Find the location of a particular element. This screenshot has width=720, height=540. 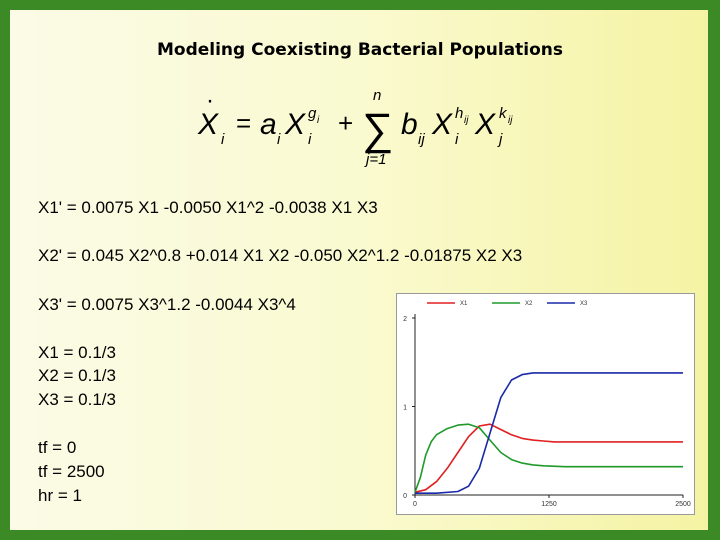

initial-x2: X2 = 0.1/3 is located at coordinates (77, 375).